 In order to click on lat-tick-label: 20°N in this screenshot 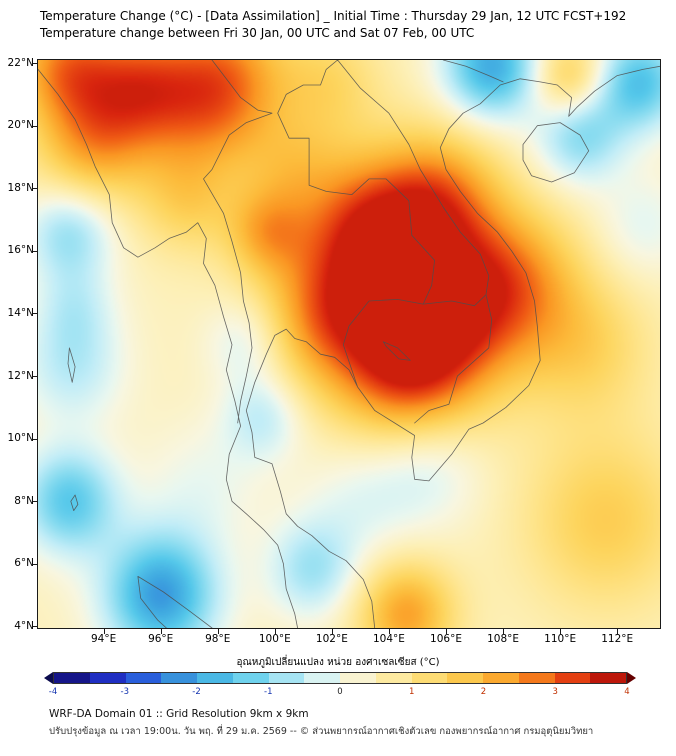, I will do `click(20, 125)`.